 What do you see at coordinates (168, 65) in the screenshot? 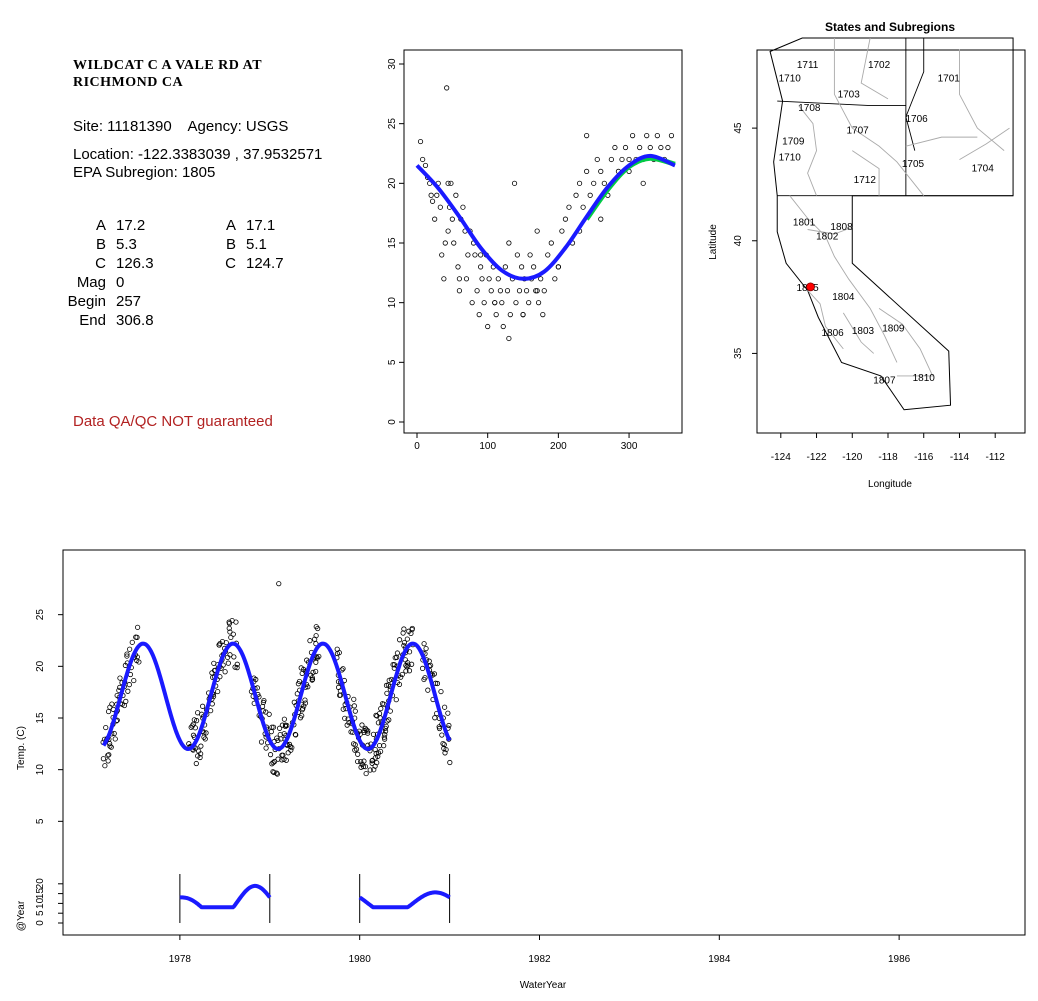
I see `site-name-line1: WILDCAT C A VALE RD AT` at bounding box center [168, 65].